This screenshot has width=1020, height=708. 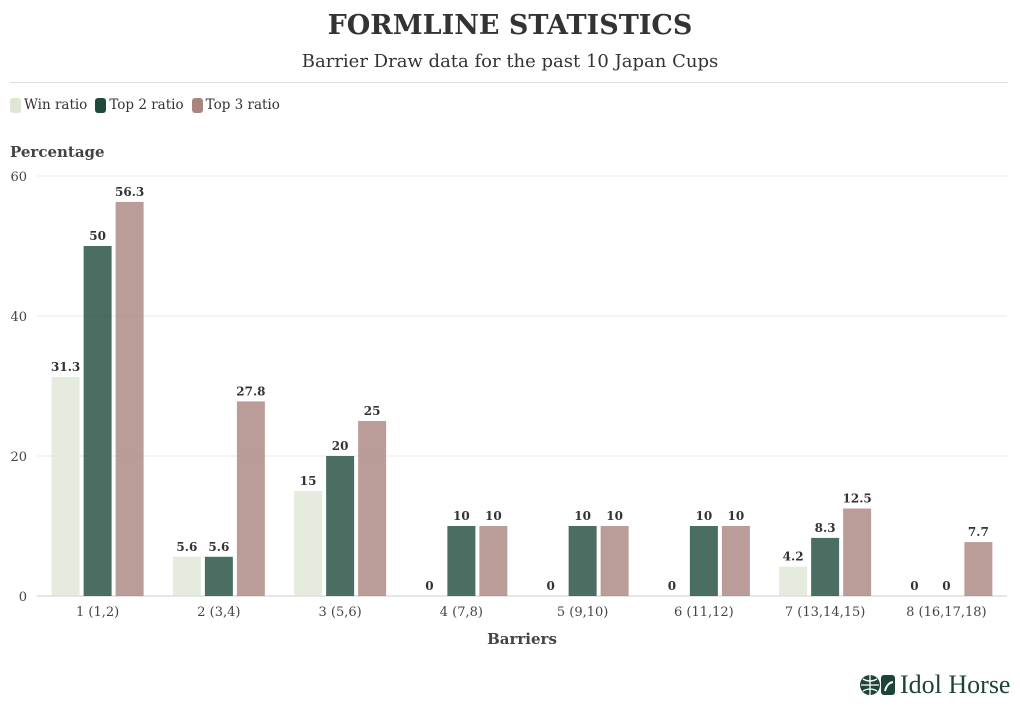 I want to click on data-label: 4.2, so click(x=793, y=557).